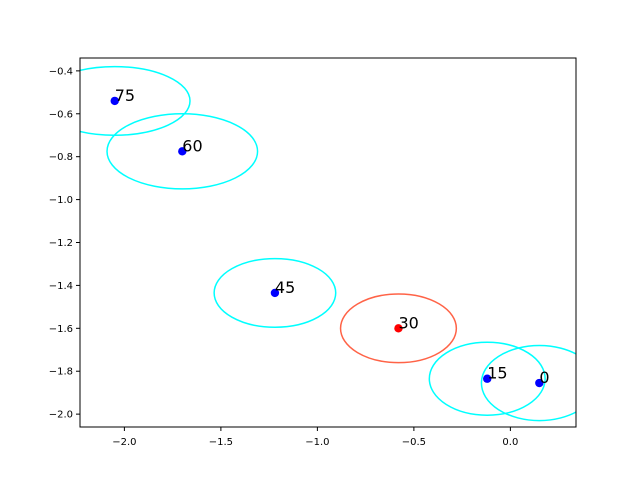 The width and height of the screenshot is (640, 480). Describe the element at coordinates (61, 71) in the screenshot. I see `y-tick-label: −0.4` at that location.